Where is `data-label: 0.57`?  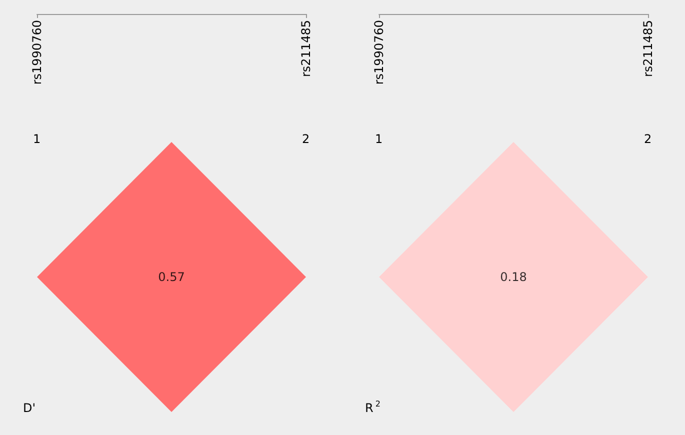
data-label: 0.57 is located at coordinates (171, 277).